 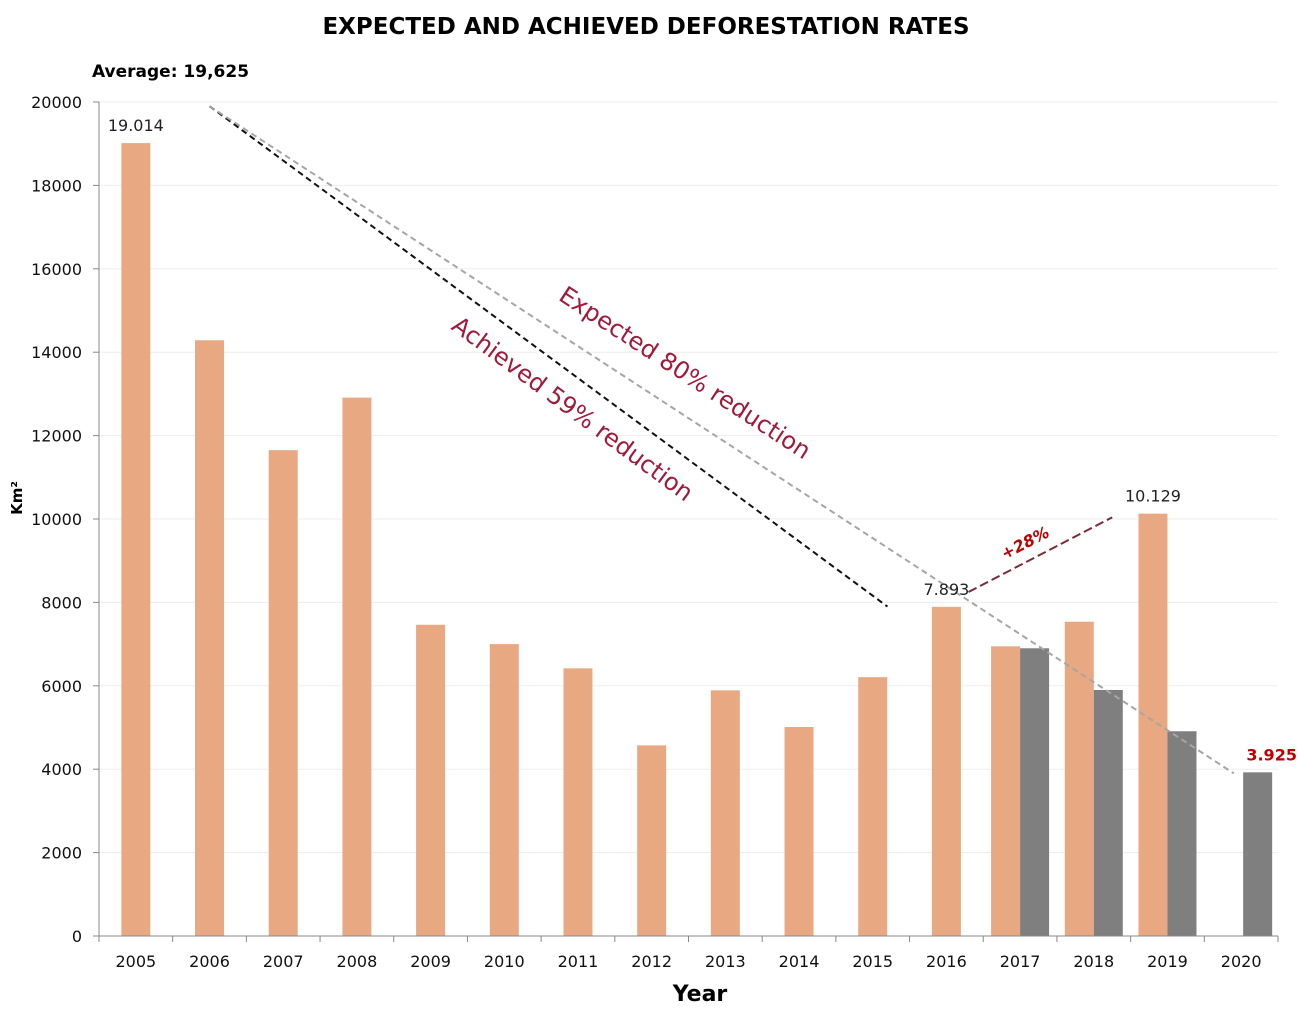 What do you see at coordinates (652, 840) in the screenshot?
I see `bar-achieved-2012` at bounding box center [652, 840].